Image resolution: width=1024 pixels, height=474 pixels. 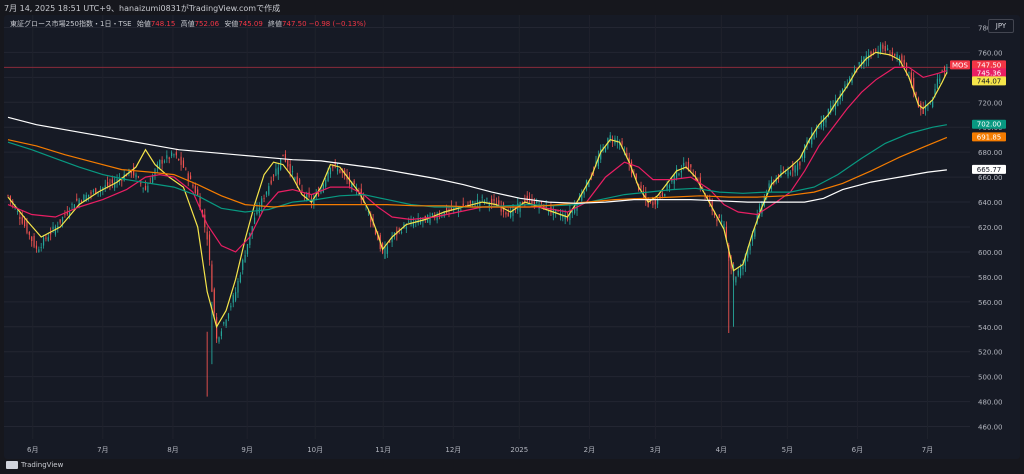 I want to click on y-tick-label: 500.00, so click(x=990, y=378).